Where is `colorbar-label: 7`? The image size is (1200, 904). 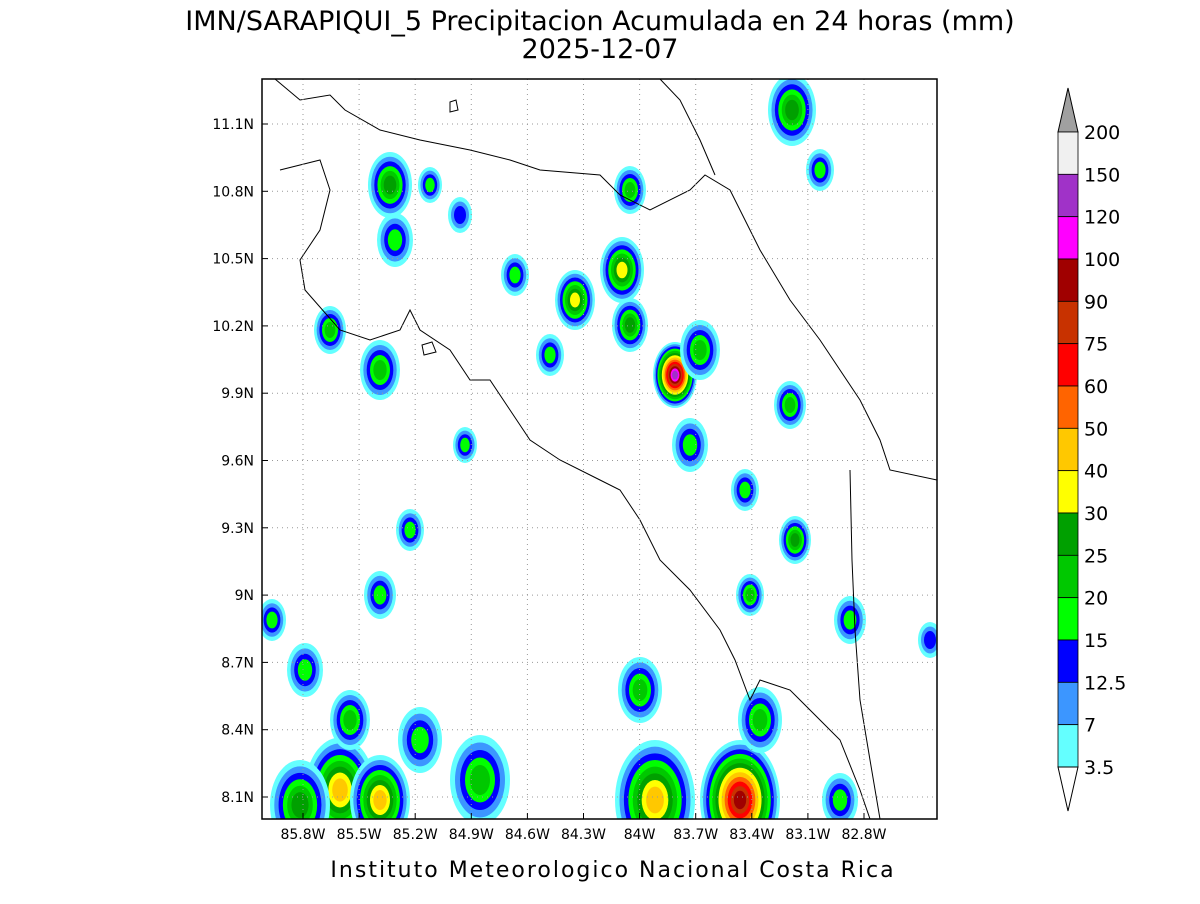 colorbar-label: 7 is located at coordinates (1090, 726).